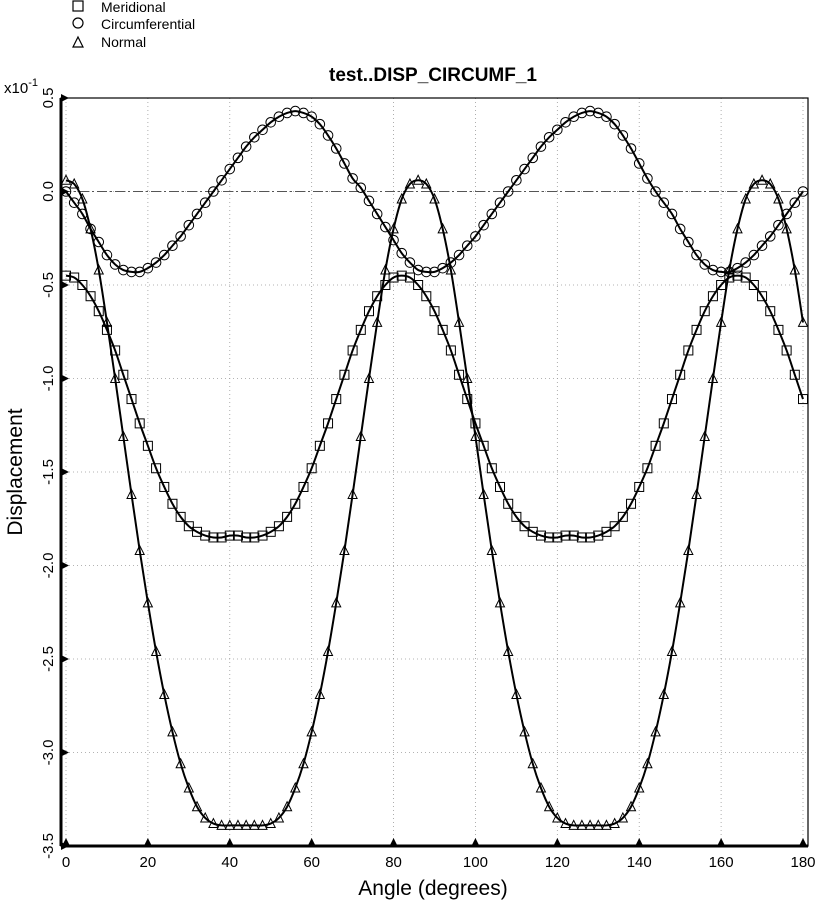  What do you see at coordinates (802, 862) in the screenshot?
I see `x-tick-label: 180` at bounding box center [802, 862].